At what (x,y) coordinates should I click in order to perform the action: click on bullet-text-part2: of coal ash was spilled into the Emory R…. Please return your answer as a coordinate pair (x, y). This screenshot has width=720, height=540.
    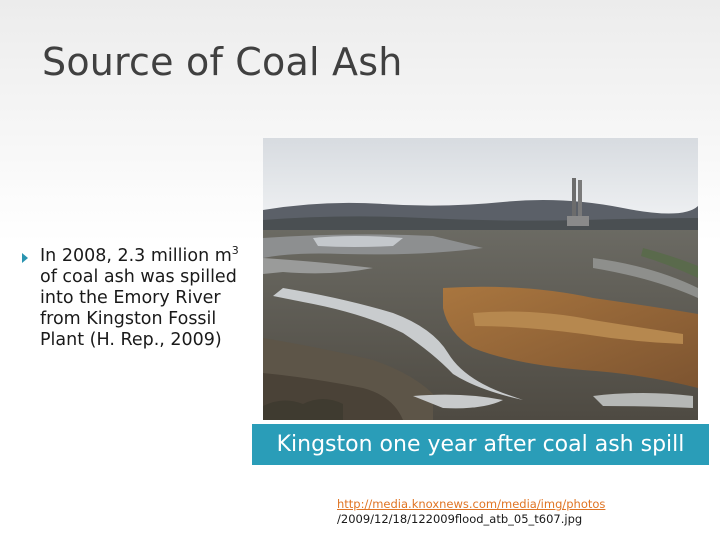
    Looking at the image, I should click on (145, 298).